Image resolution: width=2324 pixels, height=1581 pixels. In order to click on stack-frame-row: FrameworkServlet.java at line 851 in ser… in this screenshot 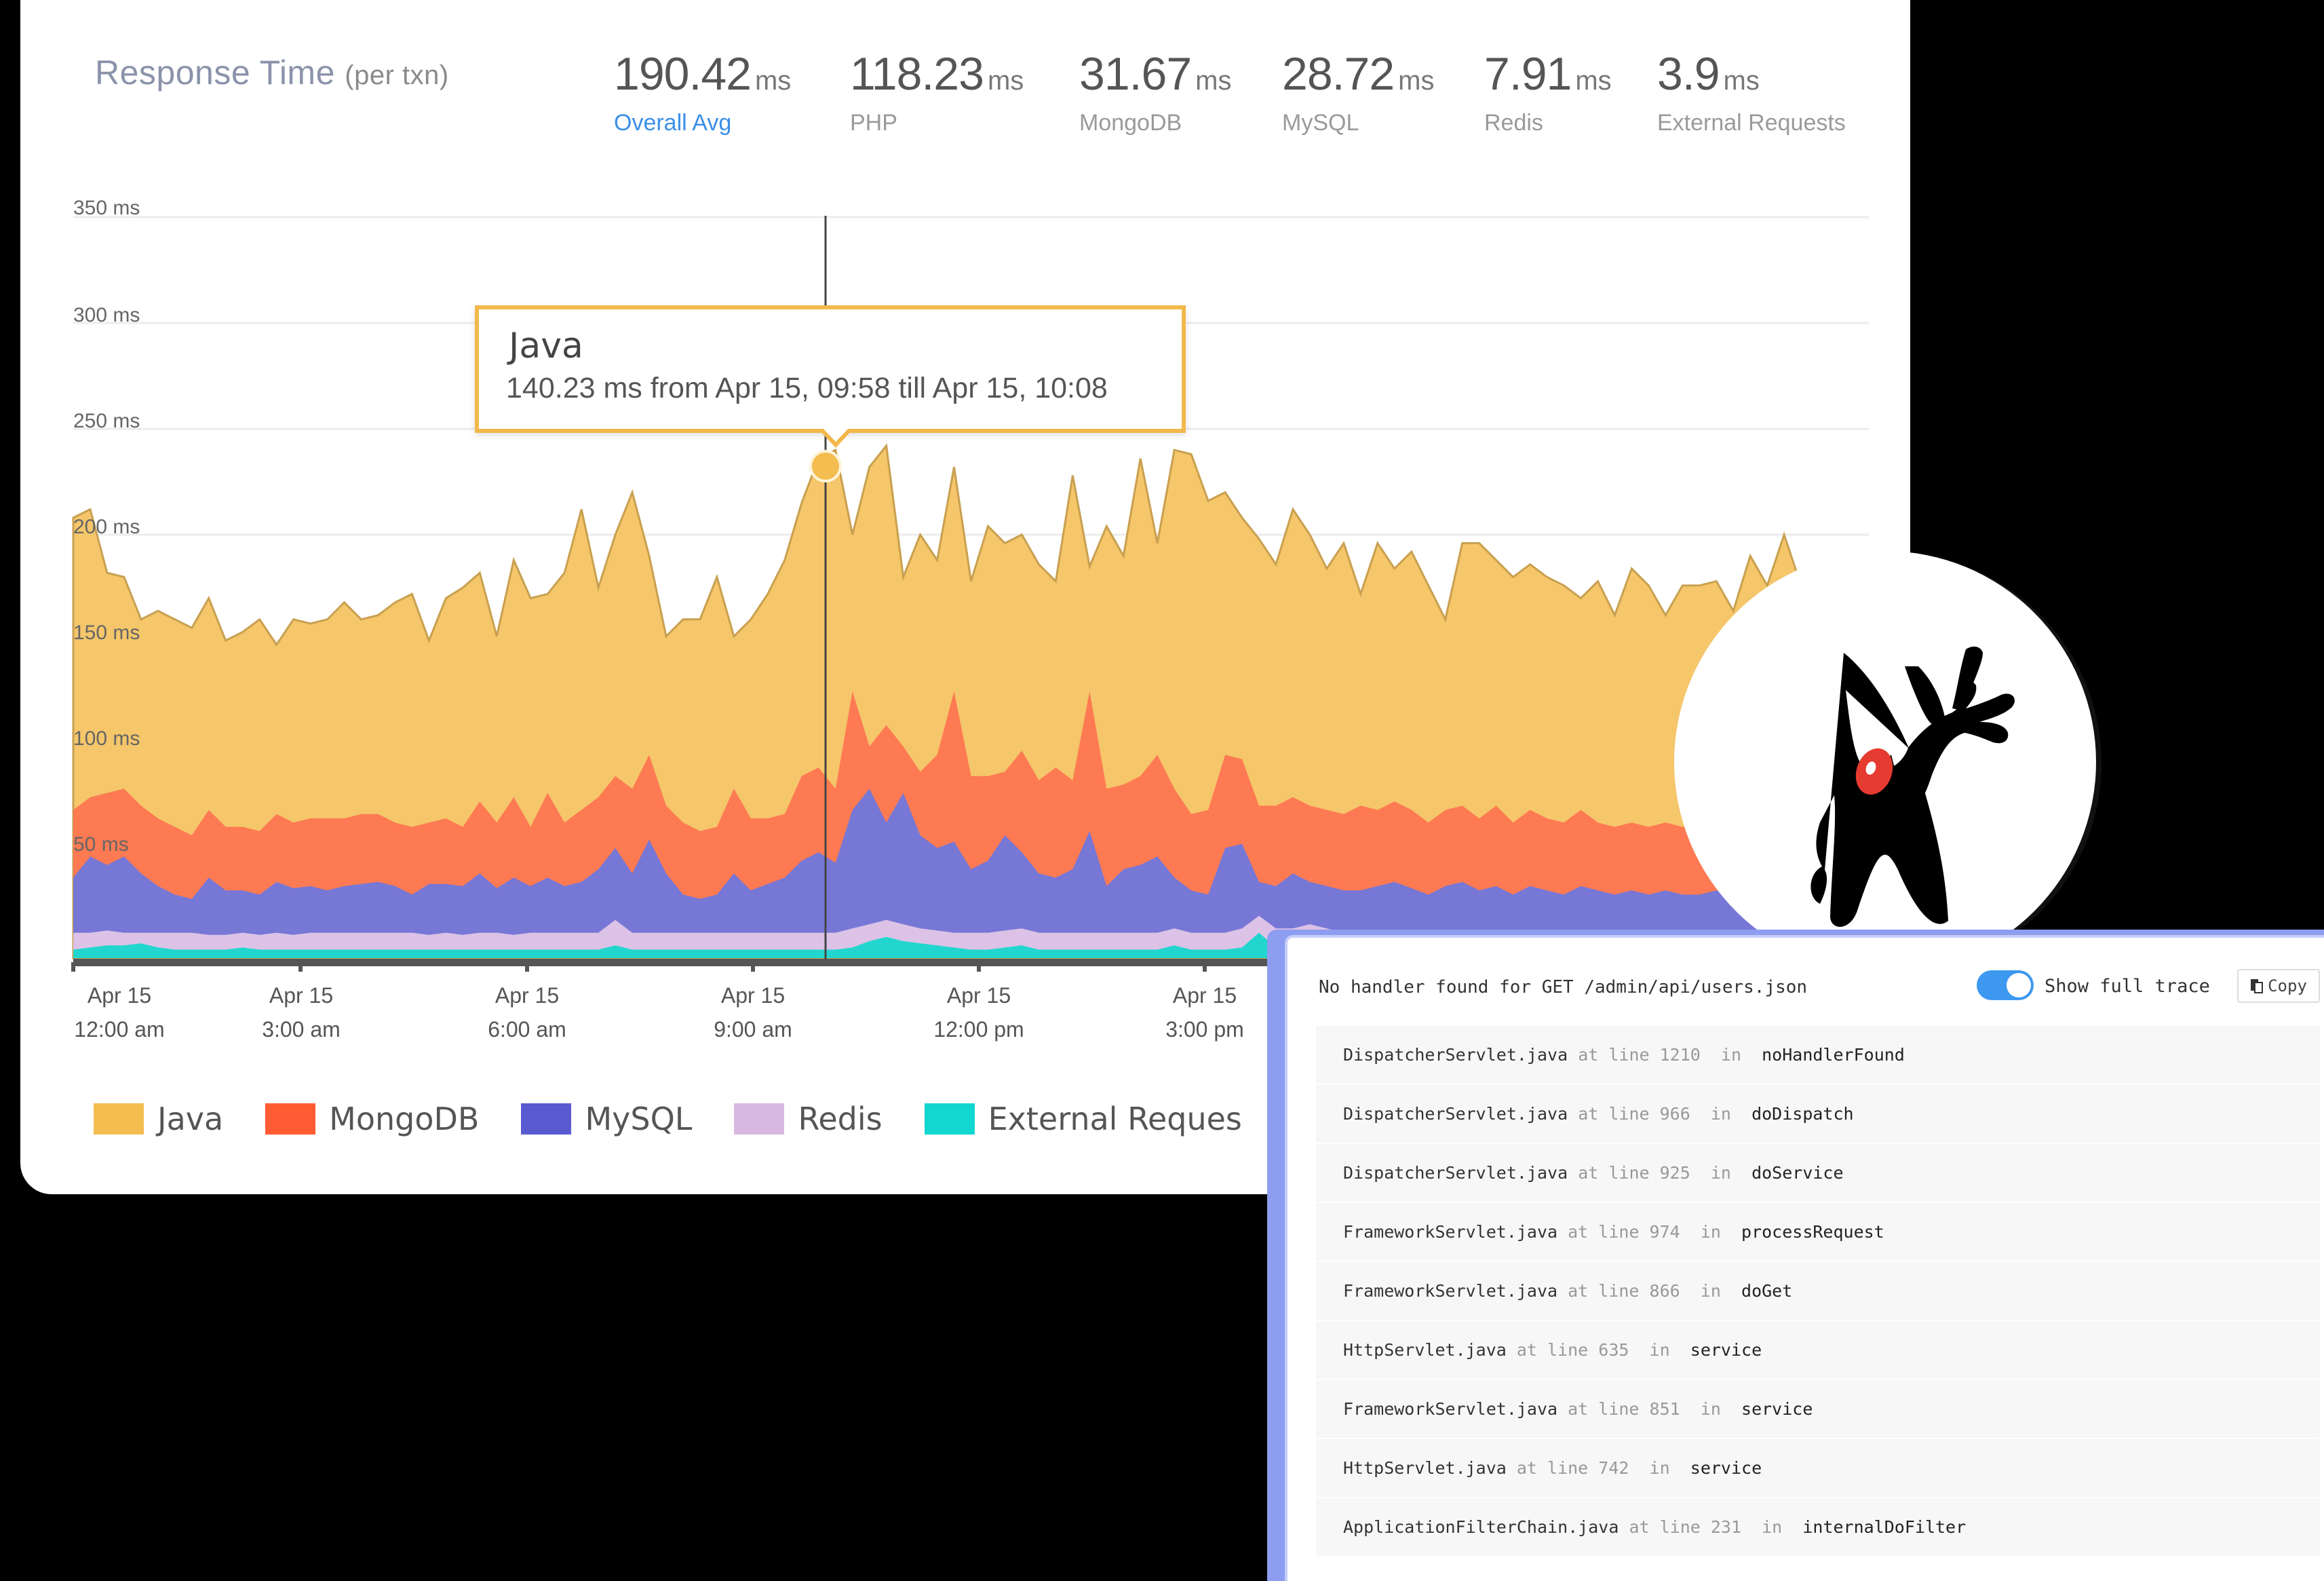, I will do `click(1818, 1409)`.